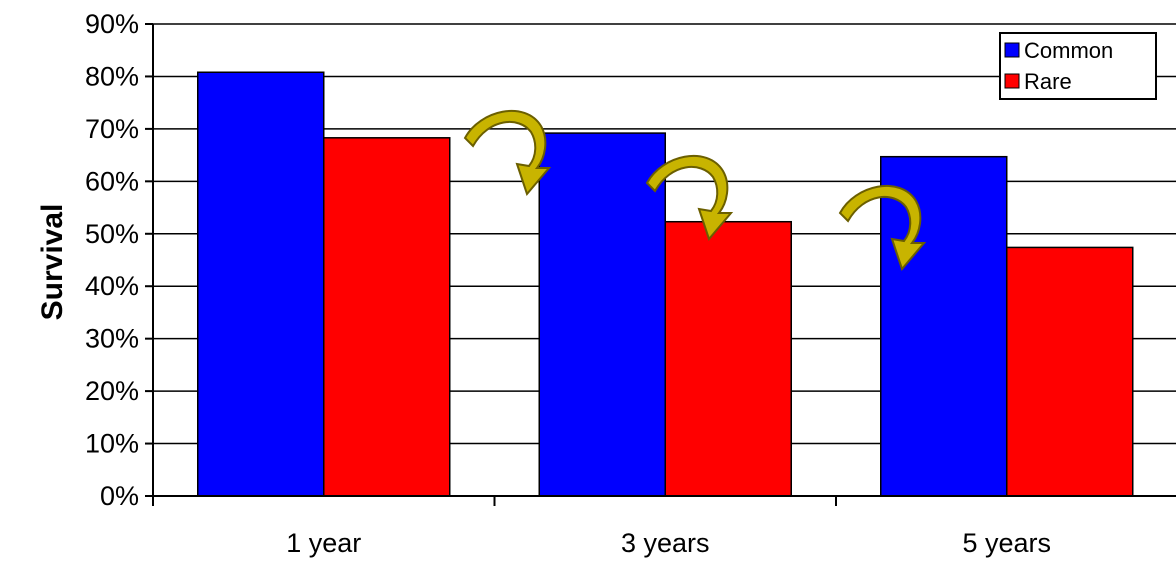 This screenshot has height=563, width=1176. I want to click on legend-label-rare: Rare, so click(1048, 81).